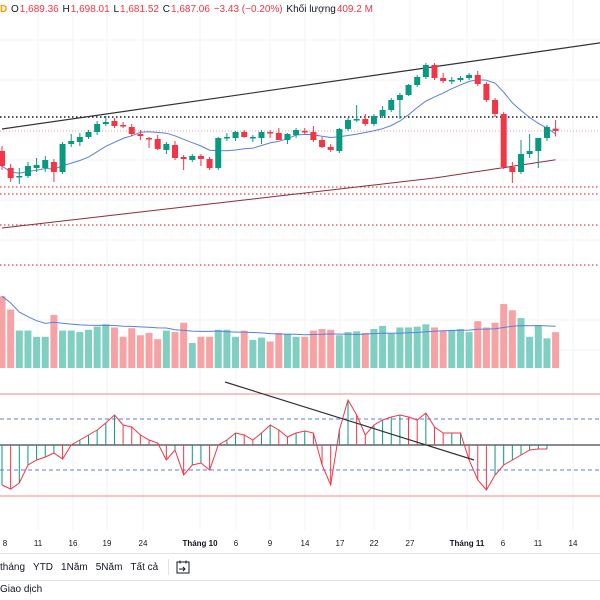 The width and height of the screenshot is (600, 600). What do you see at coordinates (190, 9) in the screenshot?
I see `close-value: 1,687.06` at bounding box center [190, 9].